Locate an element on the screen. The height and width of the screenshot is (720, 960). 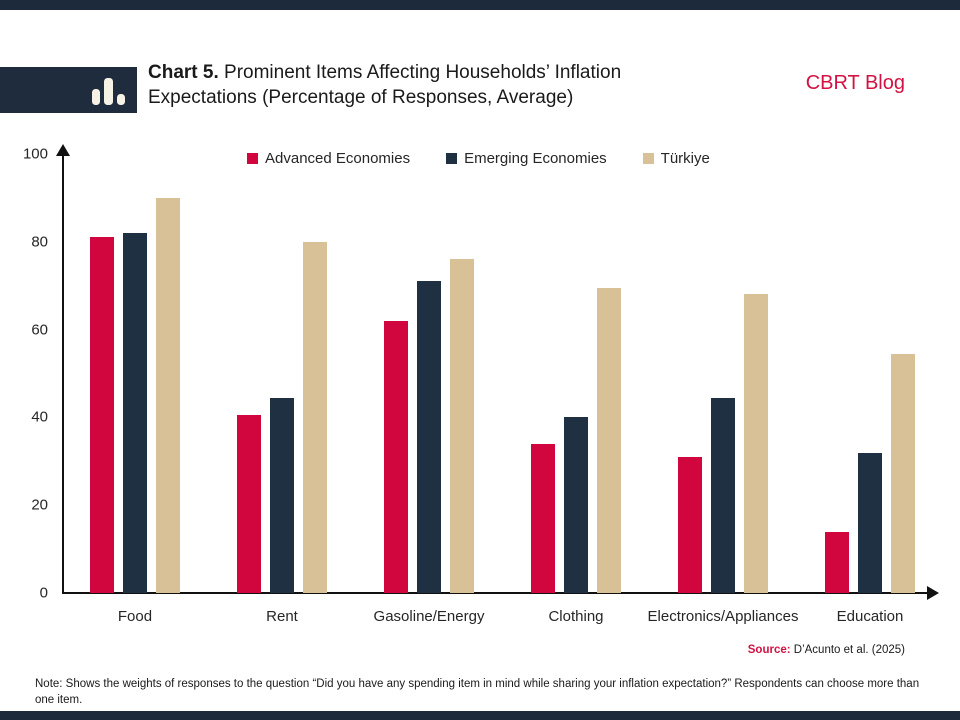
top-edge-bar is located at coordinates (480, 5).